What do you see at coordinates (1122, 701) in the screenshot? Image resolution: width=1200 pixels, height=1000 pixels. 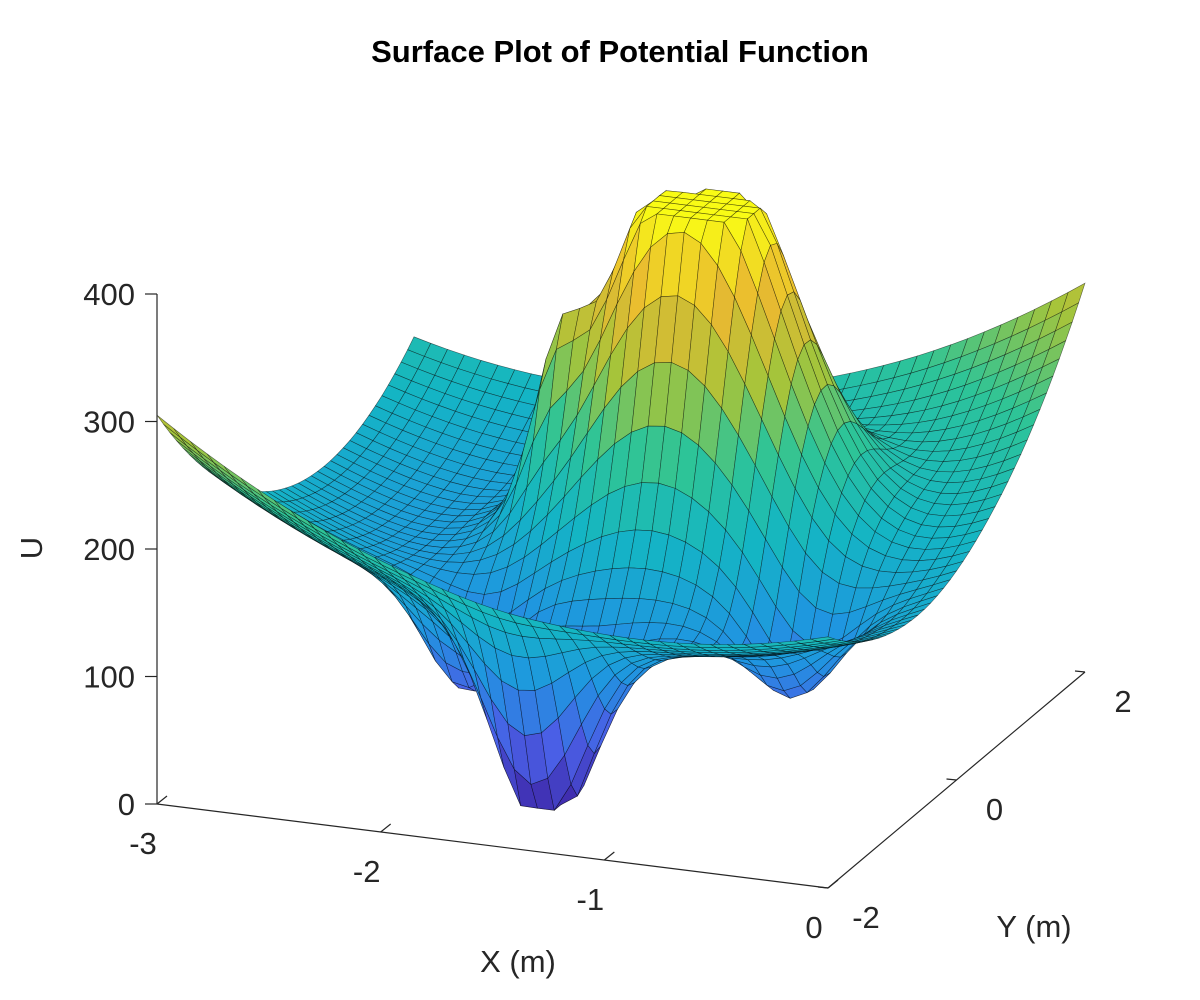 I see `y-tick-label: 2` at bounding box center [1122, 701].